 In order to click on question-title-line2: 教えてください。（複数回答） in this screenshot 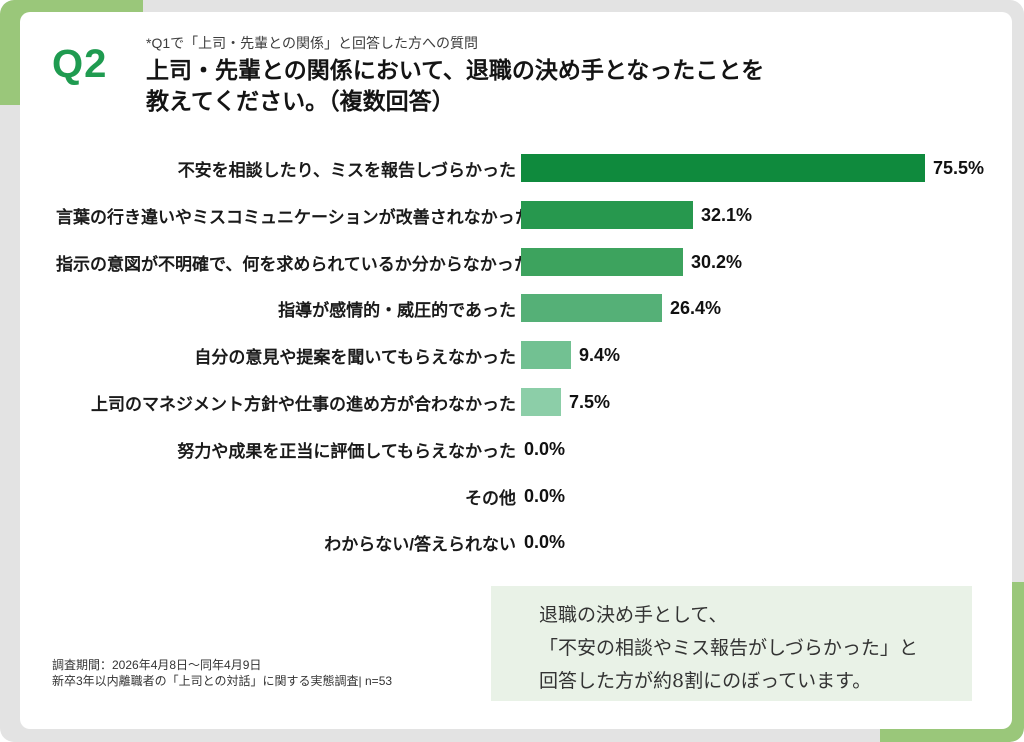, I will do `click(300, 101)`.